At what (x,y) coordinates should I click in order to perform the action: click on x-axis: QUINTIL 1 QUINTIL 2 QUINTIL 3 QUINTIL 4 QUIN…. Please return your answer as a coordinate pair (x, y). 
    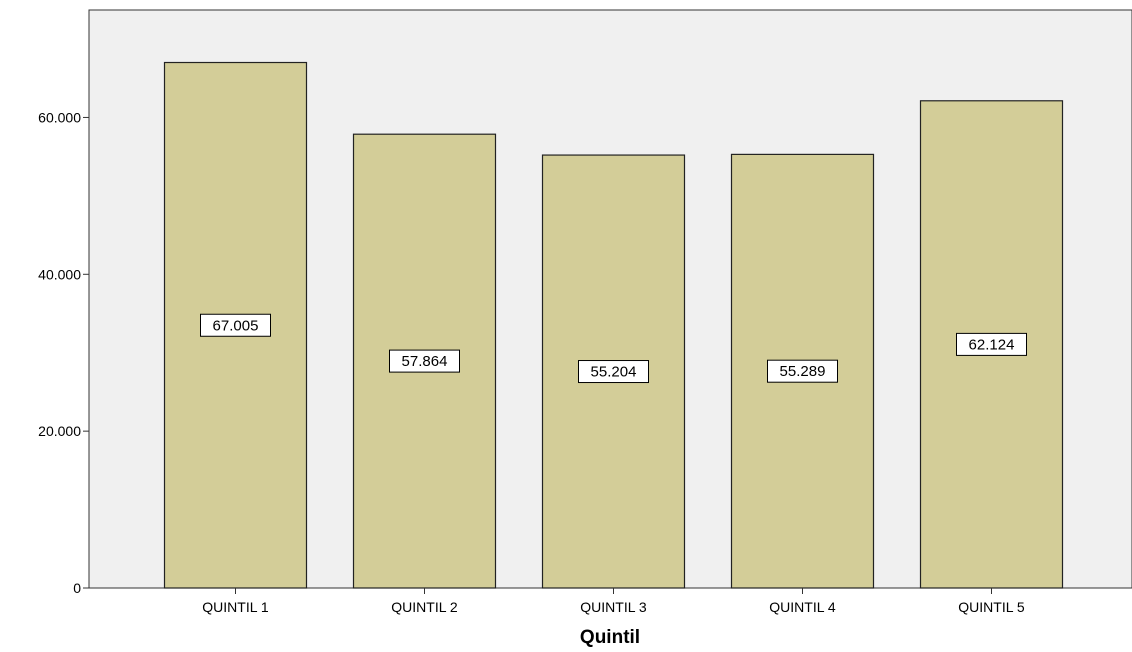
    Looking at the image, I should click on (613, 601).